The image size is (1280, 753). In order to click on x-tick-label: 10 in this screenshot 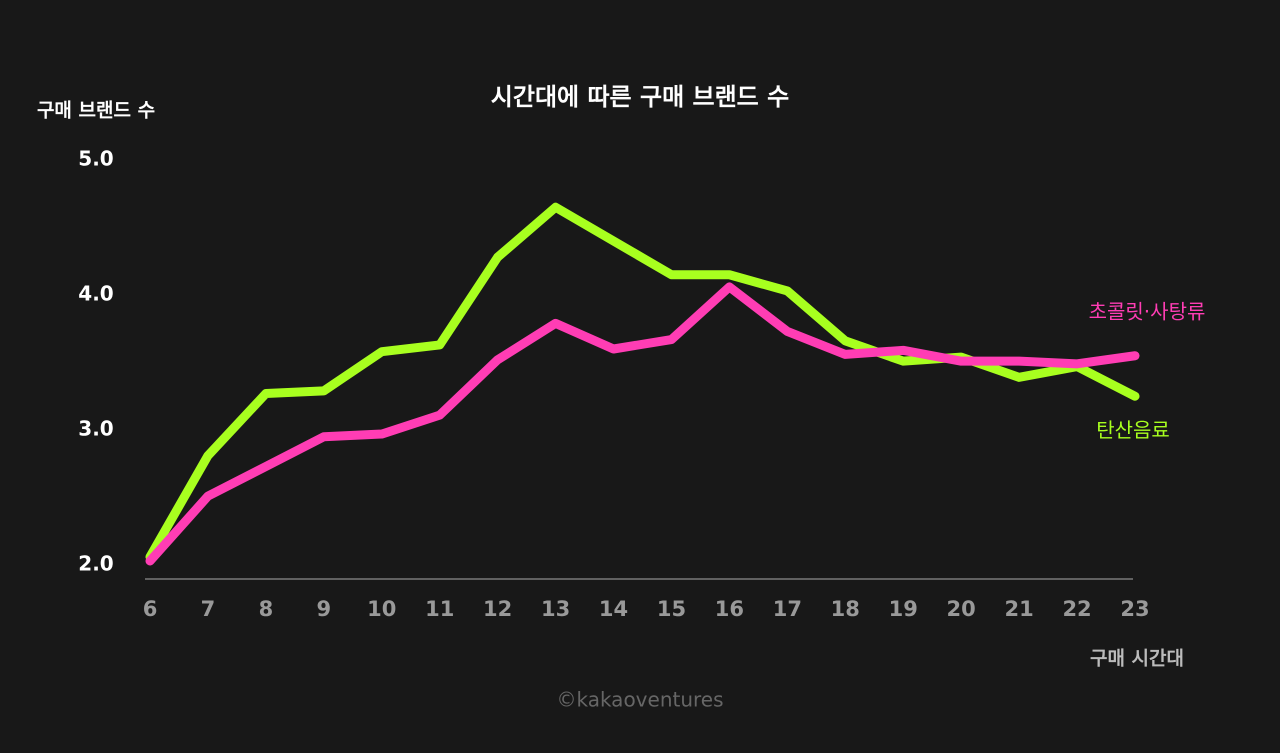, I will do `click(381, 609)`.